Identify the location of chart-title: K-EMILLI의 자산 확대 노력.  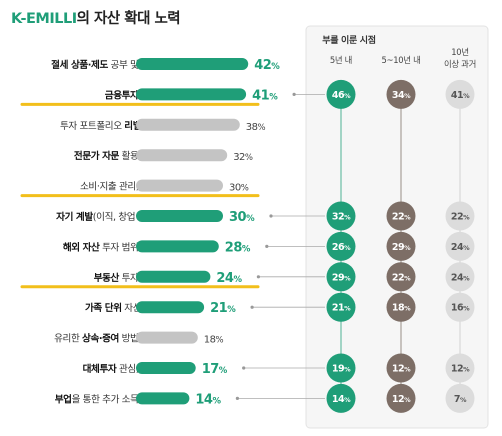
(96, 17).